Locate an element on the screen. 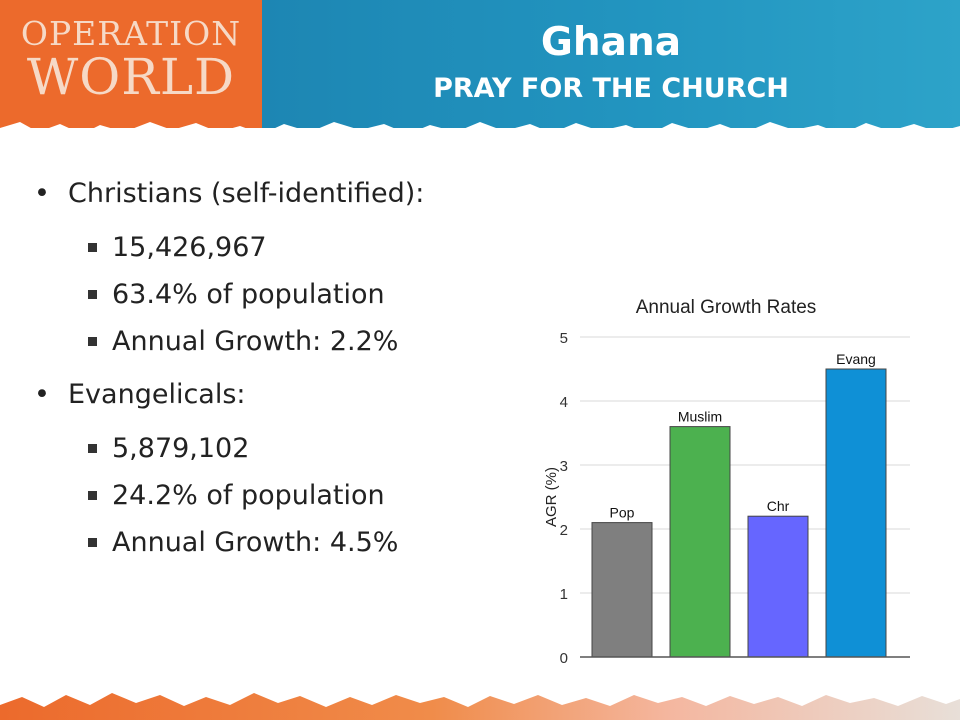 This screenshot has width=960, height=720. bullet-evangelicals: • Evangelicals: is located at coordinates (282, 395).